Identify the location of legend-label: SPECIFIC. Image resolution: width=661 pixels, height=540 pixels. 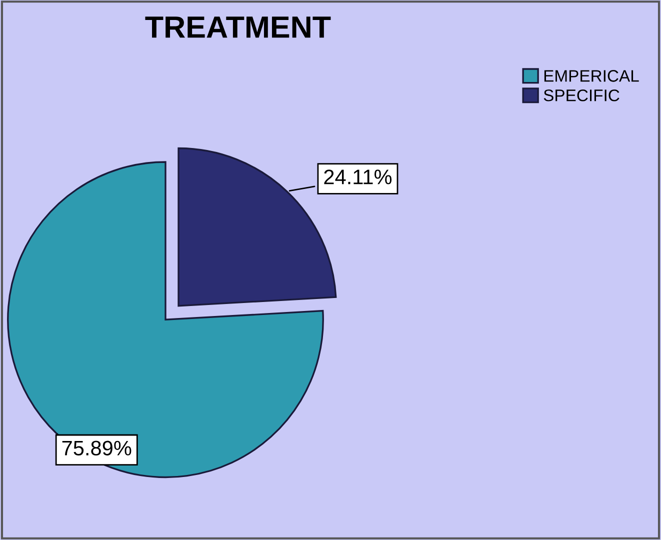
(582, 95).